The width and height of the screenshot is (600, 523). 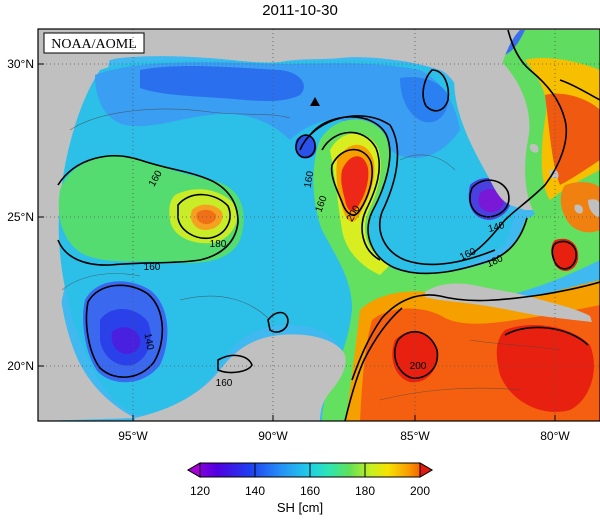 I want to click on florida, so click(x=484, y=136).